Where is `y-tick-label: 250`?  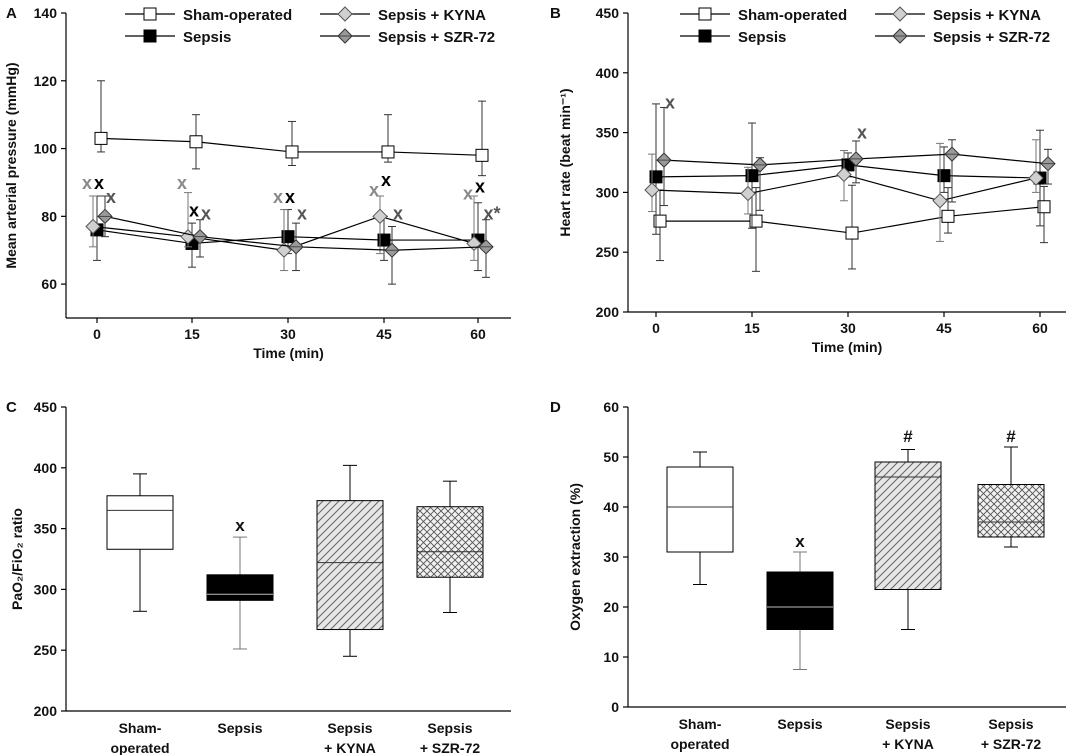 y-tick-label: 250 is located at coordinates (46, 650).